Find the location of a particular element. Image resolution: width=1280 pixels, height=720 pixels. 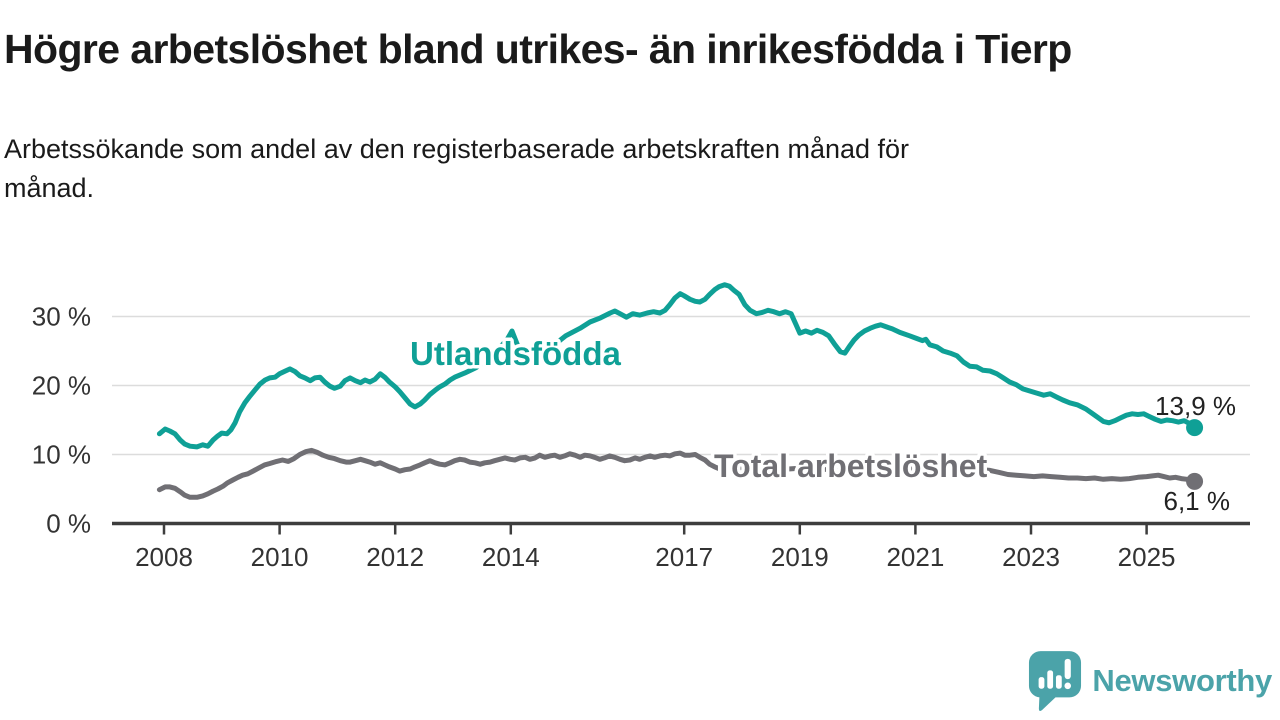

newsworthy-brand-name: Newsworthy is located at coordinates (1182, 680).